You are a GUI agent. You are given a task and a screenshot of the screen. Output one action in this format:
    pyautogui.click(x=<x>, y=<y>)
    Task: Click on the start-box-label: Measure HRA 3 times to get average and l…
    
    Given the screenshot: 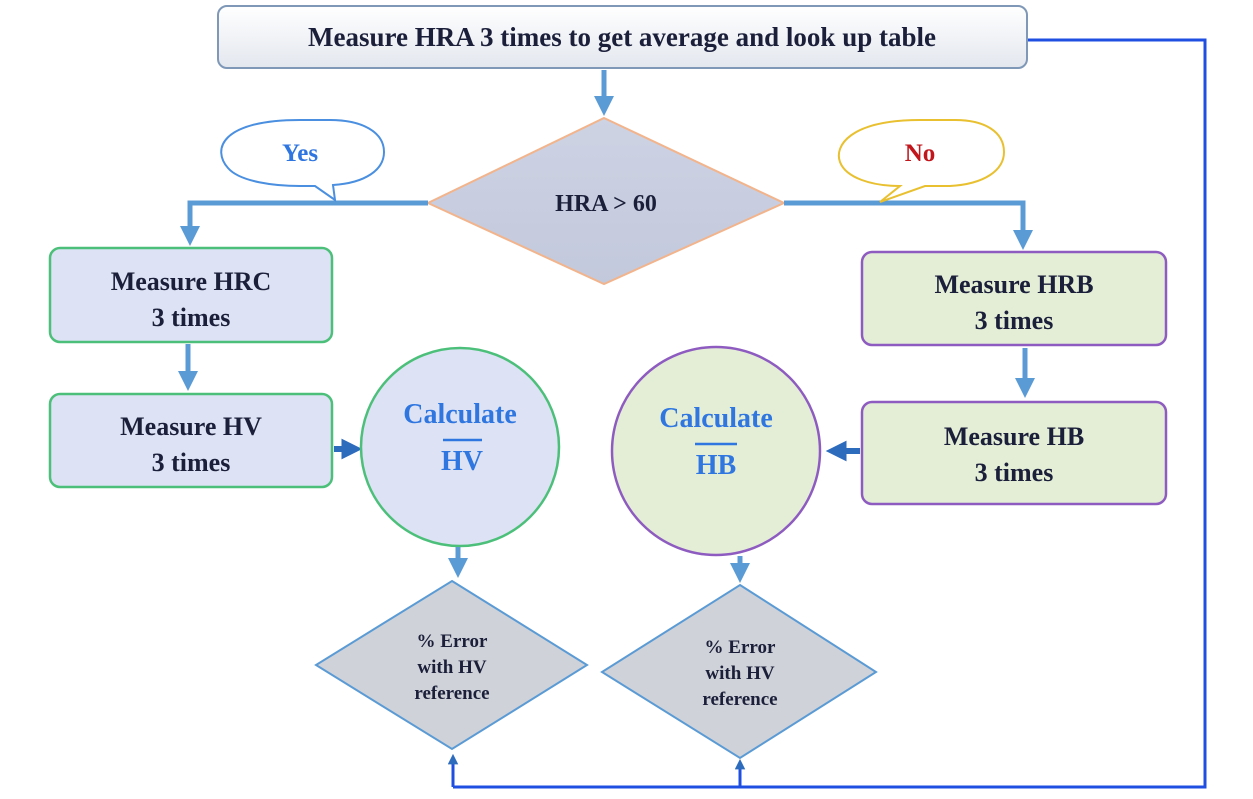 What is the action you would take?
    pyautogui.click(x=622, y=37)
    